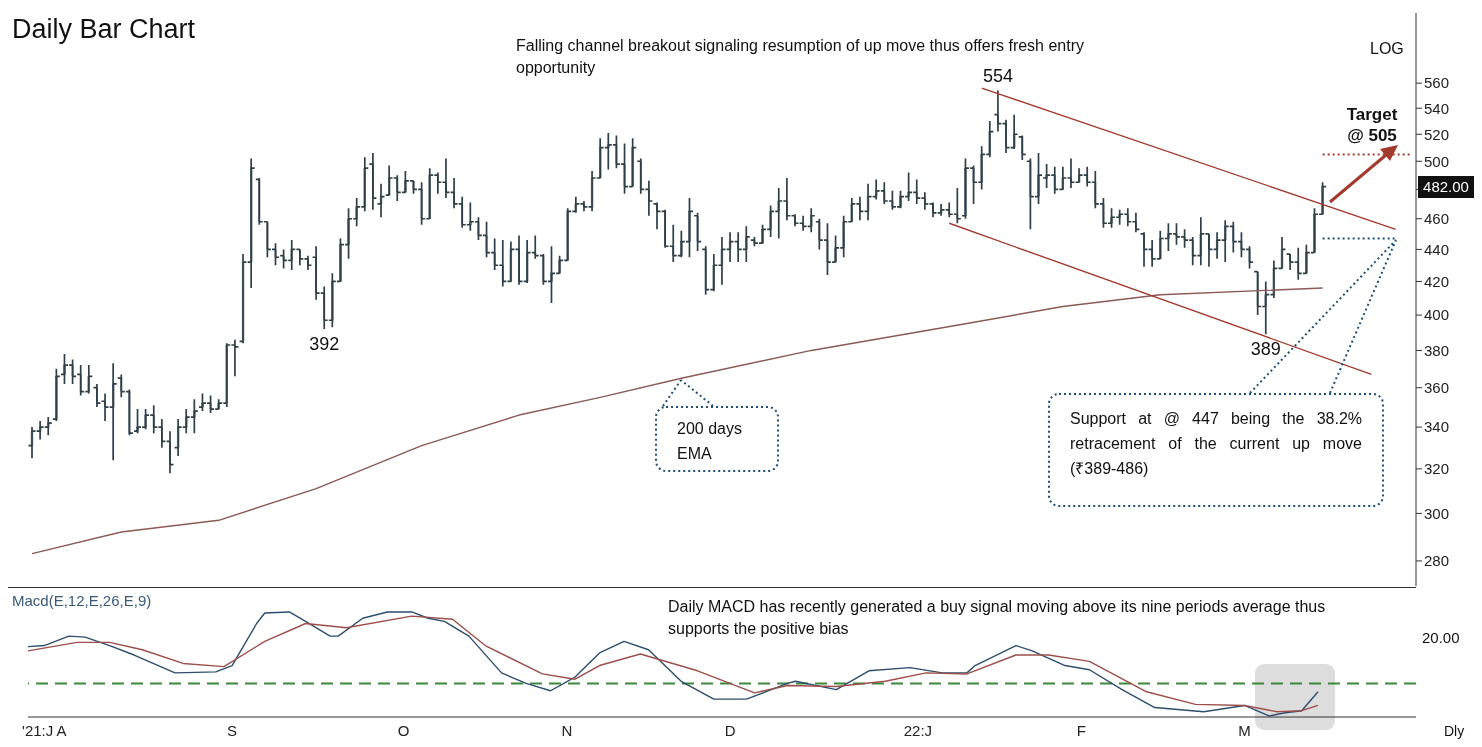  Describe the element at coordinates (1441, 638) in the screenshot. I see `text: 20.00` at that location.